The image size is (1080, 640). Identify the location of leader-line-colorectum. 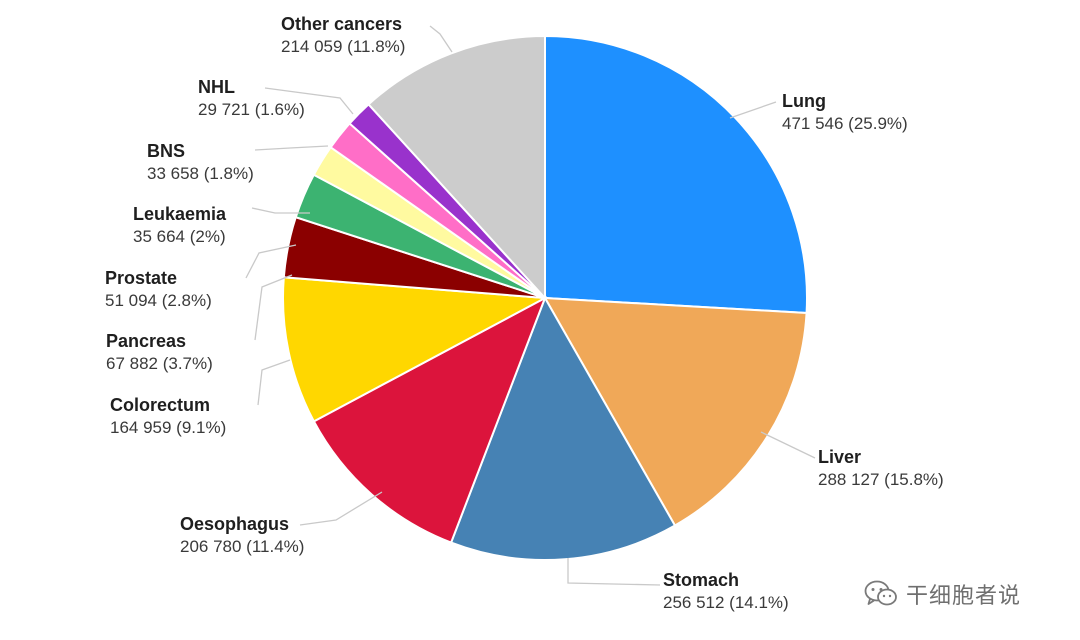
(274, 382).